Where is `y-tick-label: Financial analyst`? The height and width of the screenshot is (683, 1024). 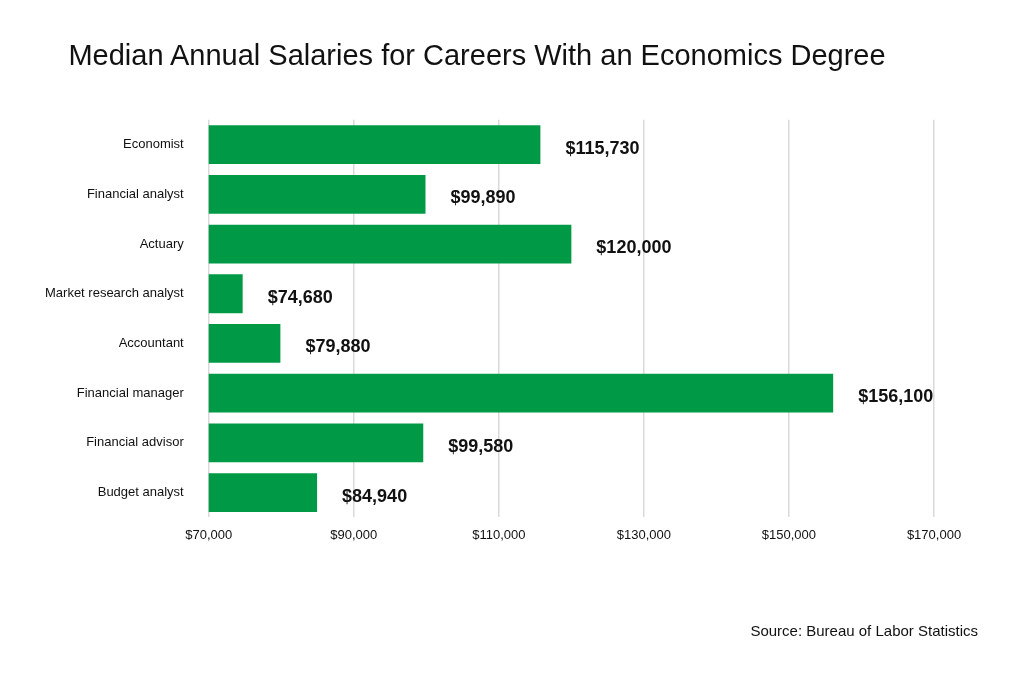 y-tick-label: Financial analyst is located at coordinates (135, 193).